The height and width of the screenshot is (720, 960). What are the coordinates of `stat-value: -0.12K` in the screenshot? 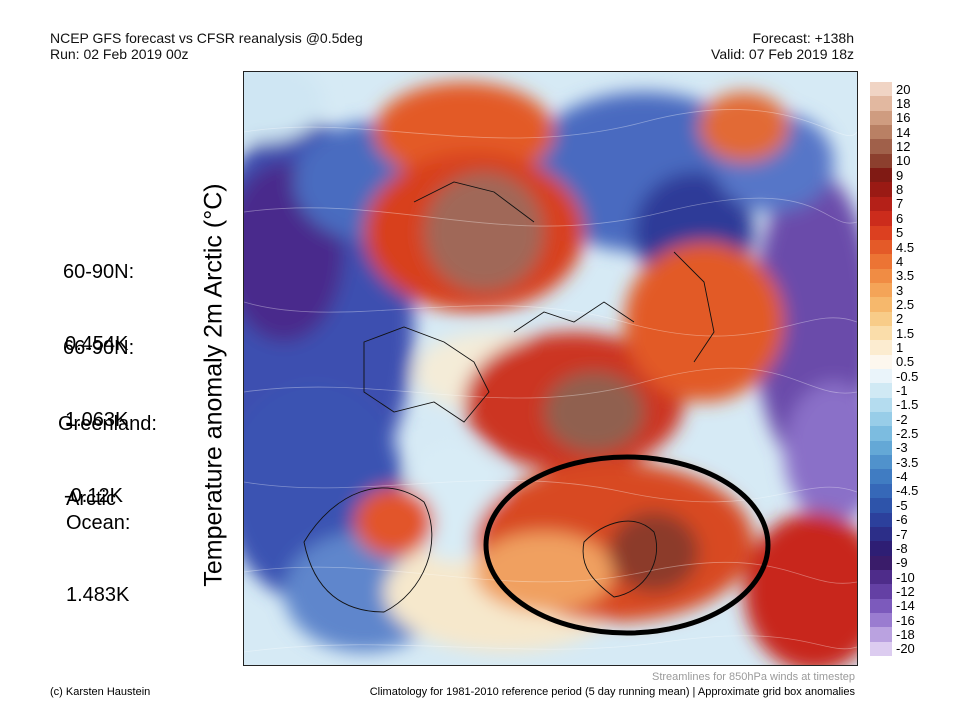 It's located at (93, 496).